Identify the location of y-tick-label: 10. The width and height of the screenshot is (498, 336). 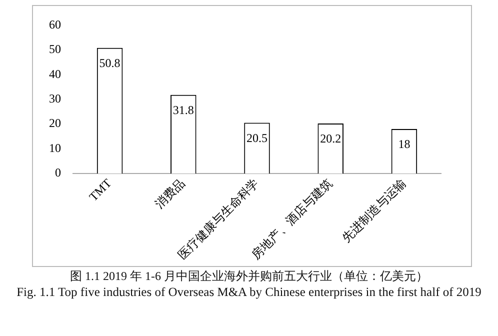
(55, 147).